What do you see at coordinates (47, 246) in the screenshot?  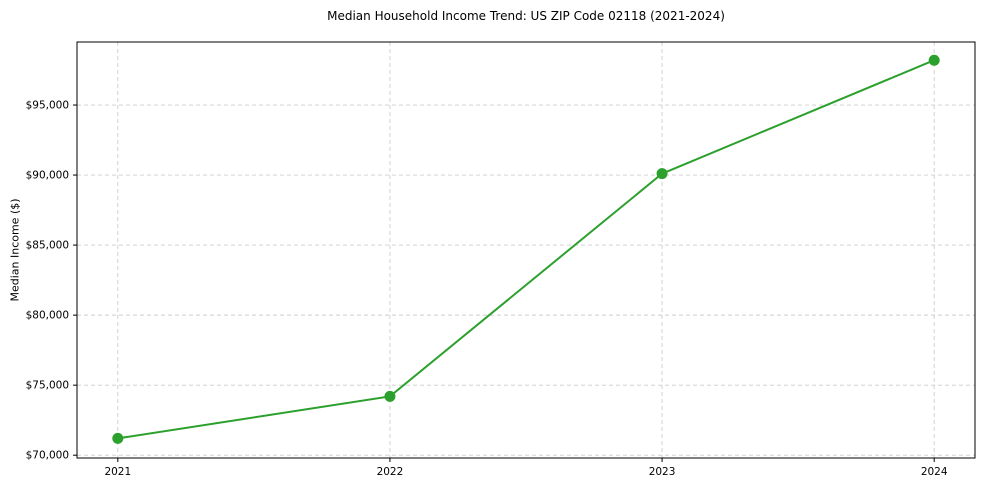 I see `y-tick-label: $85,000` at bounding box center [47, 246].